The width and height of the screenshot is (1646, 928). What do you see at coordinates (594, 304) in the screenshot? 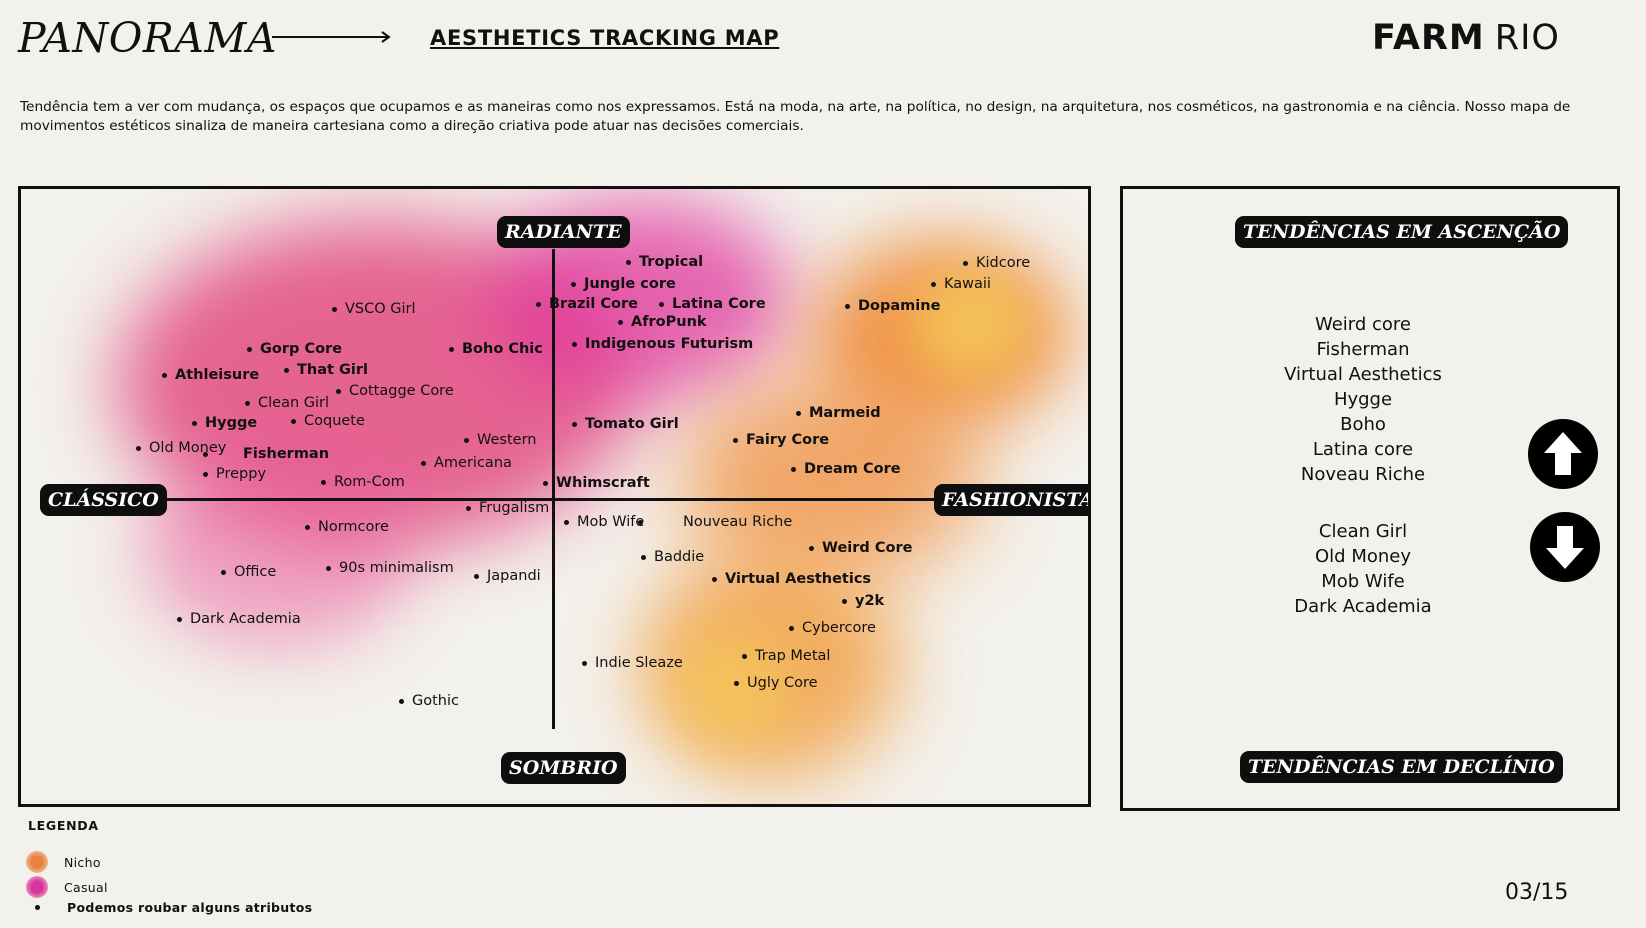
I see `trend-label-text: Brazil Core` at bounding box center [594, 304].